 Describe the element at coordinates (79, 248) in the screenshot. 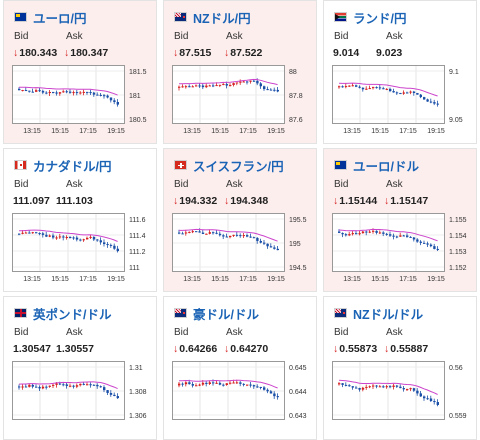

I see `price-chart: 111.6 111.4 111.2 111 13:15 15:15 17:15 19:15` at that location.